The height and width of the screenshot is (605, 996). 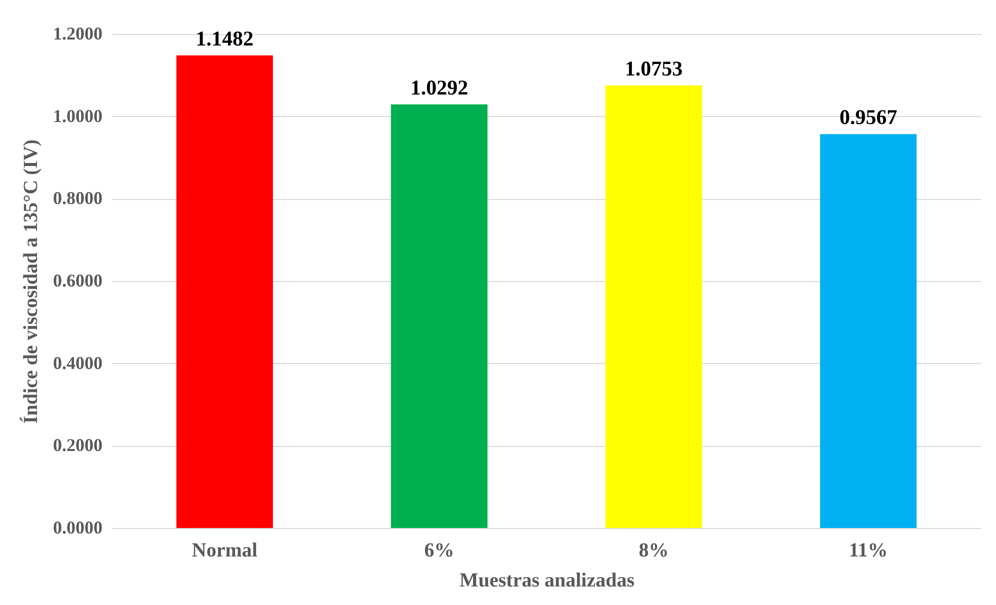 I want to click on x-tick-label: 8%, so click(x=653, y=551).